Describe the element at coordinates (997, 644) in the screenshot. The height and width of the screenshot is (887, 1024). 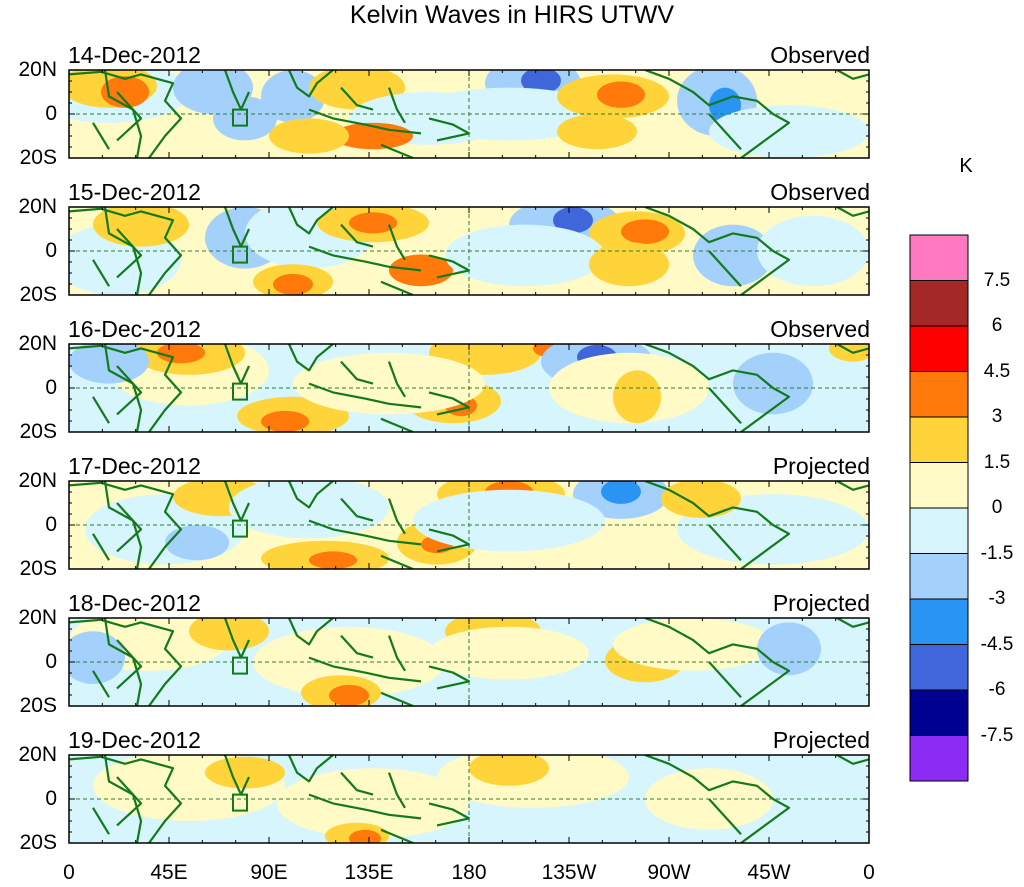
I see `colorbar-label: -4.5` at that location.